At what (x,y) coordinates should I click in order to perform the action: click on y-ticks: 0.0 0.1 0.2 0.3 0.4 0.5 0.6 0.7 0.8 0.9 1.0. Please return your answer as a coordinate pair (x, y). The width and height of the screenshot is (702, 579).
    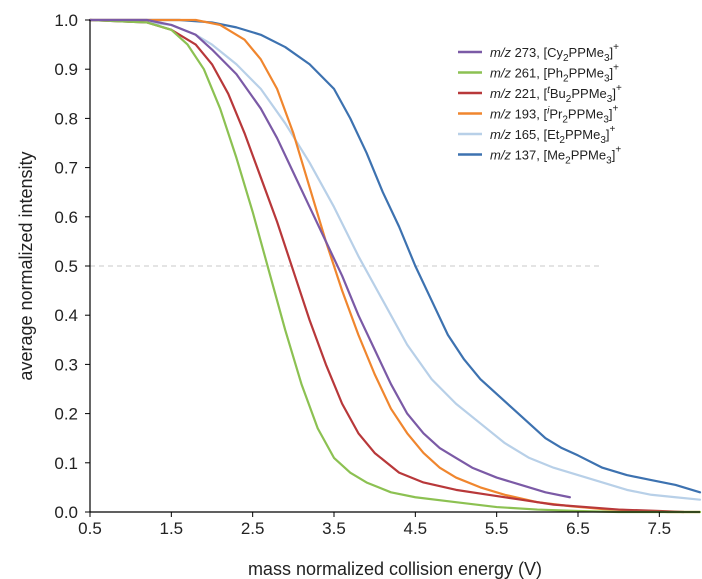
    Looking at the image, I should click on (72, 266).